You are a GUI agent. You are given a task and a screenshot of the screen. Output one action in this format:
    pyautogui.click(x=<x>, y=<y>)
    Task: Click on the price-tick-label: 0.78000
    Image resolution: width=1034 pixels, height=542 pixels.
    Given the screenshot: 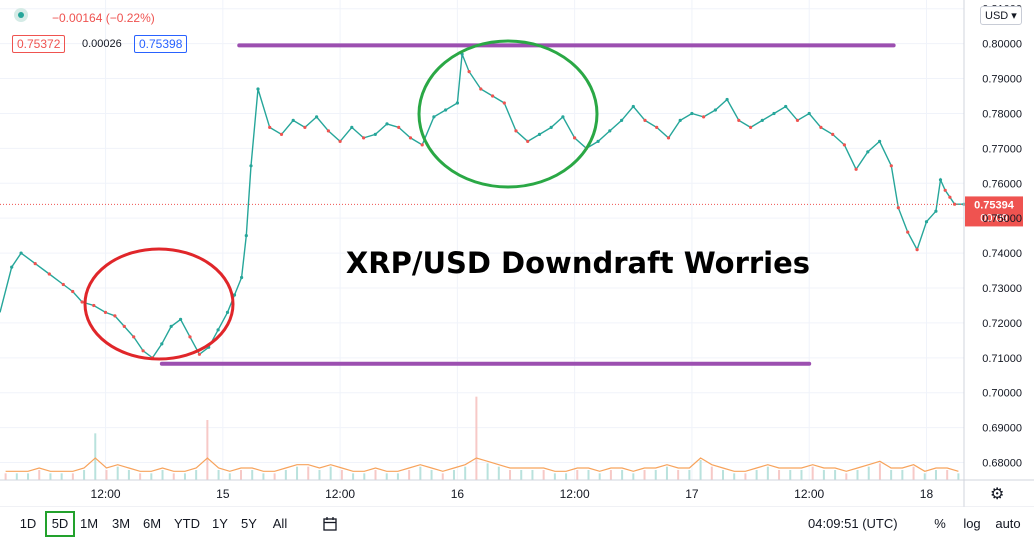 What is the action you would take?
    pyautogui.click(x=1002, y=114)
    